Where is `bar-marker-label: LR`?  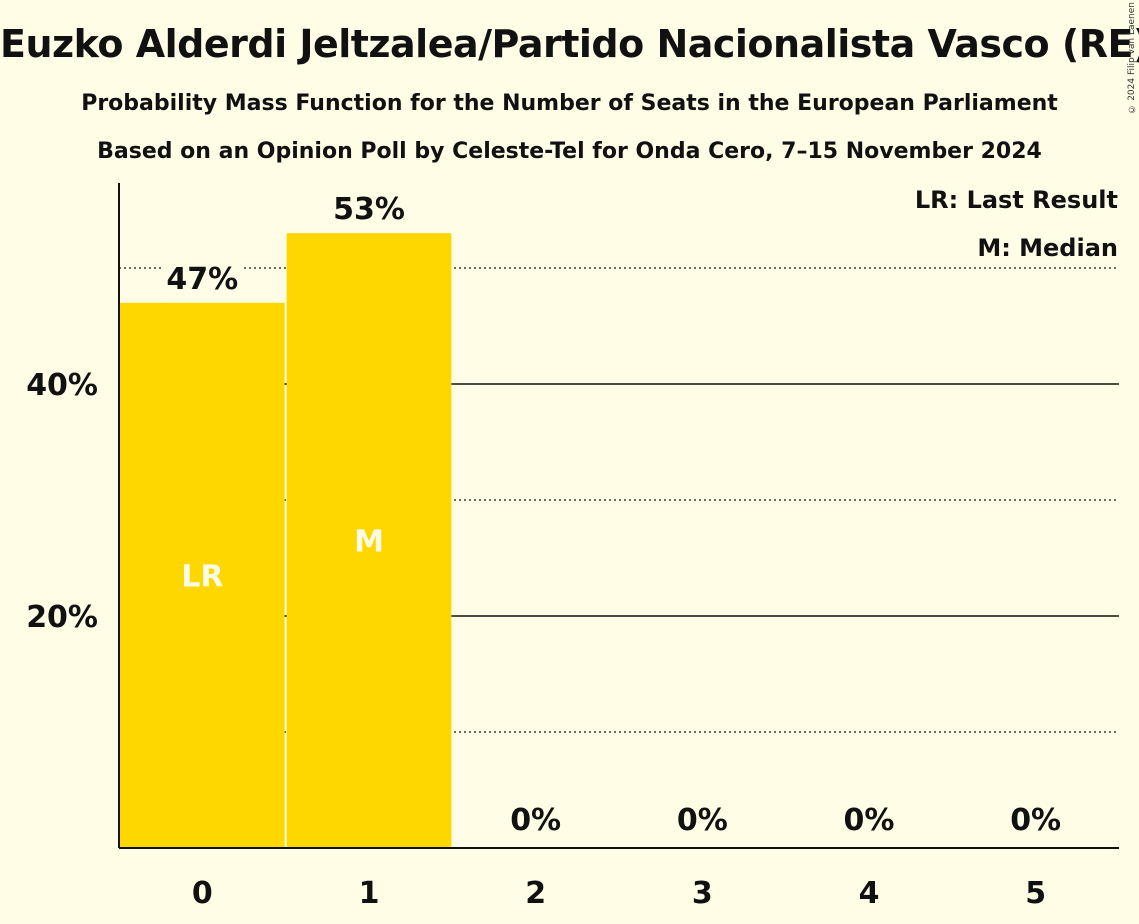 bar-marker-label: LR is located at coordinates (202, 576).